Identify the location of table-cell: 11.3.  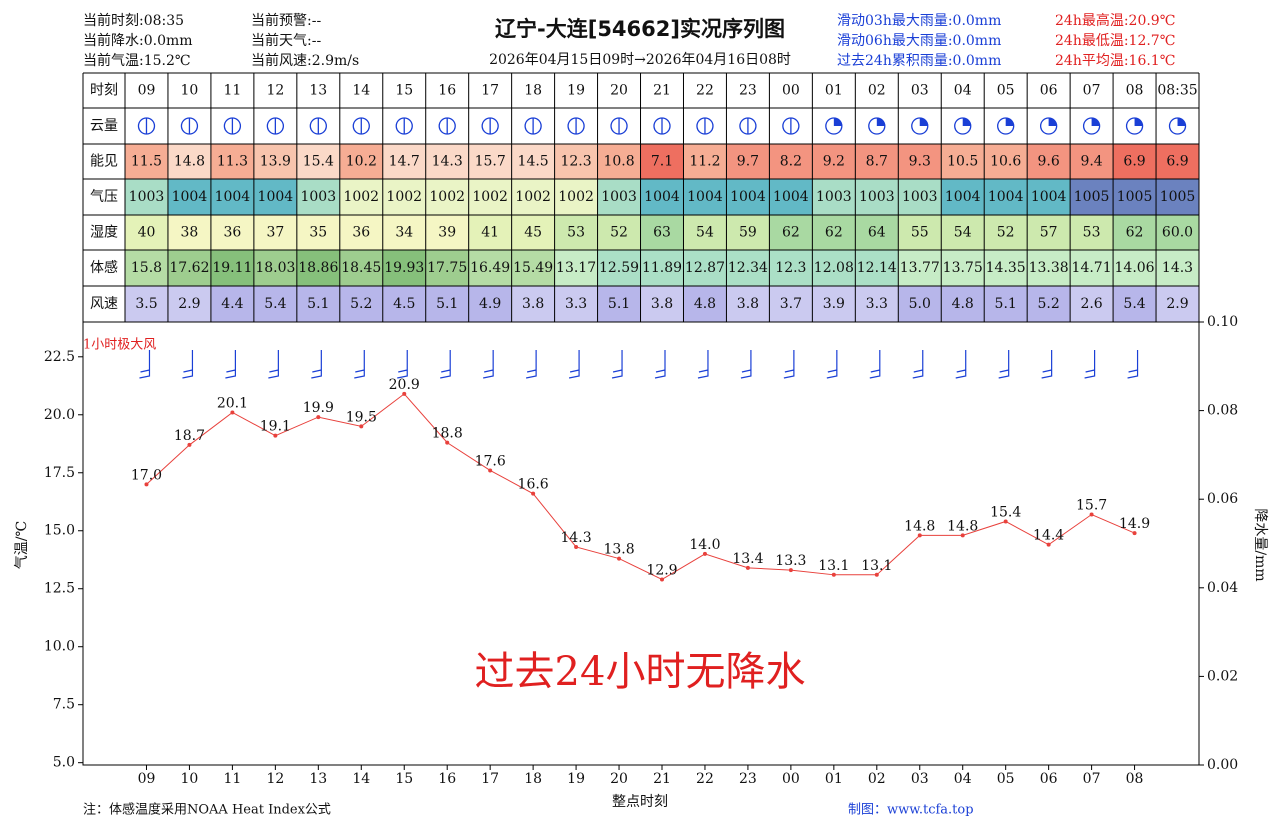
(232, 162).